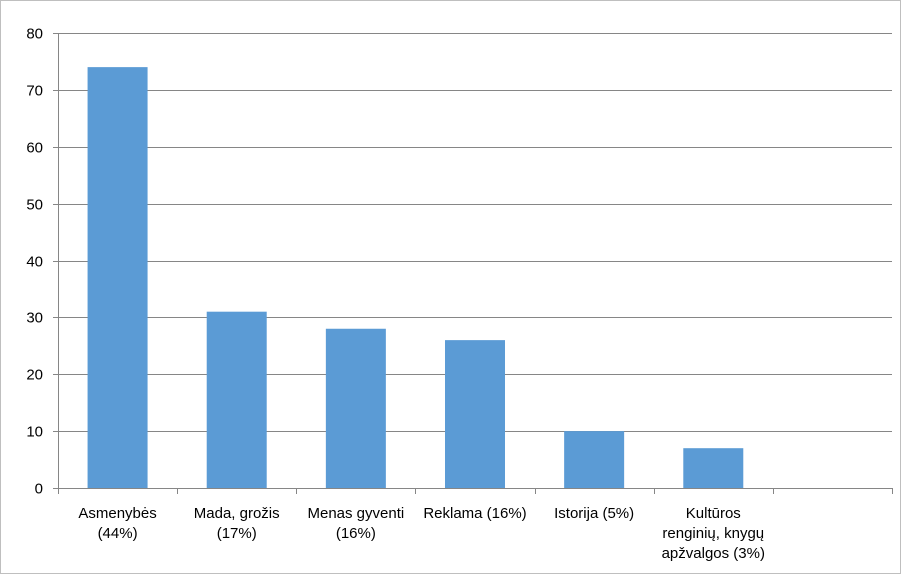 This screenshot has height=575, width=901. What do you see at coordinates (34, 432) in the screenshot?
I see `y-tick-label: 10` at bounding box center [34, 432].